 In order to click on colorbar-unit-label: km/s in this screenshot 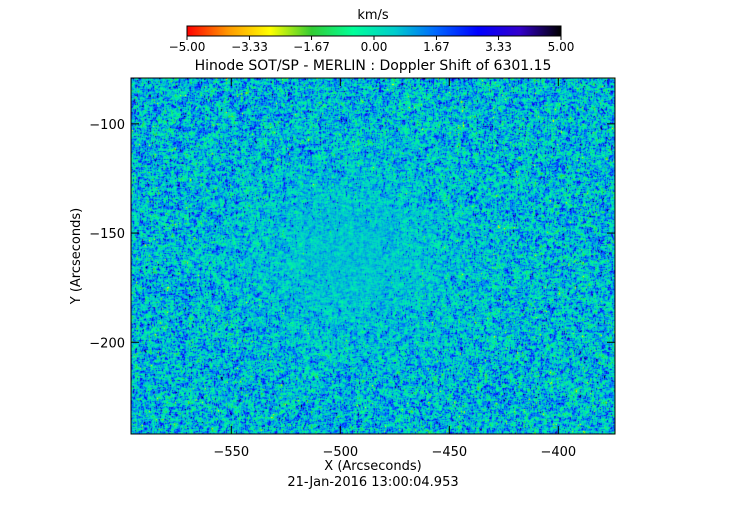, I will do `click(373, 15)`.